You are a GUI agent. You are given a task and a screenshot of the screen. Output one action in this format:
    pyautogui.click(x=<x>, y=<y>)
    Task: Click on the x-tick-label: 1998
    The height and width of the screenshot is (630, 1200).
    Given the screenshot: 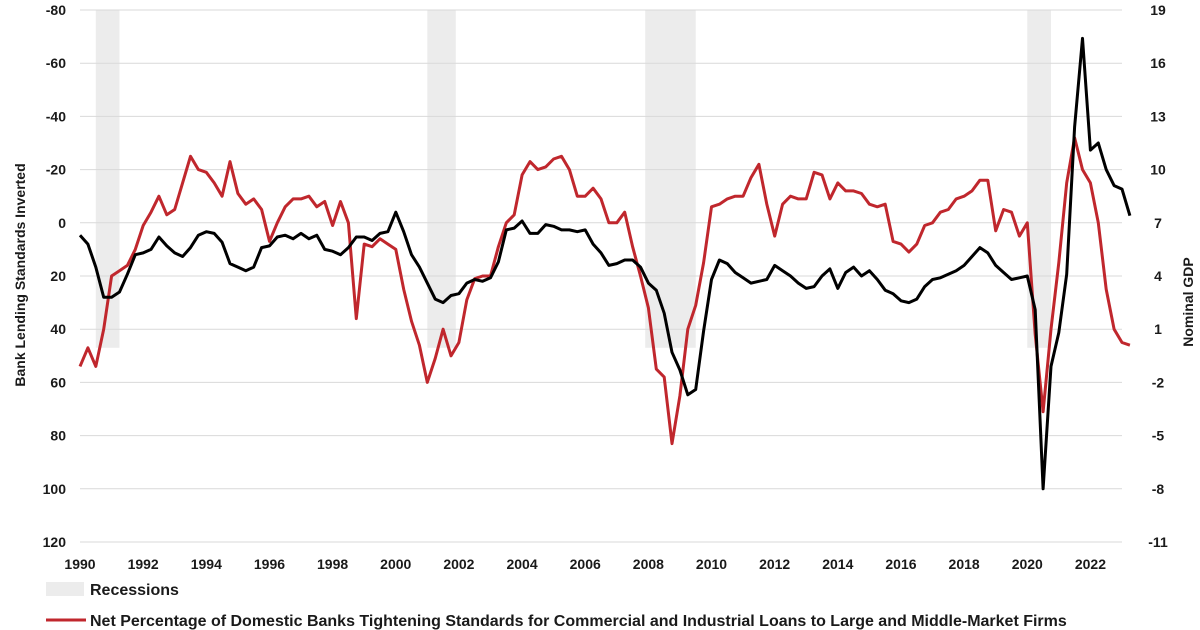 What is the action you would take?
    pyautogui.click(x=332, y=564)
    